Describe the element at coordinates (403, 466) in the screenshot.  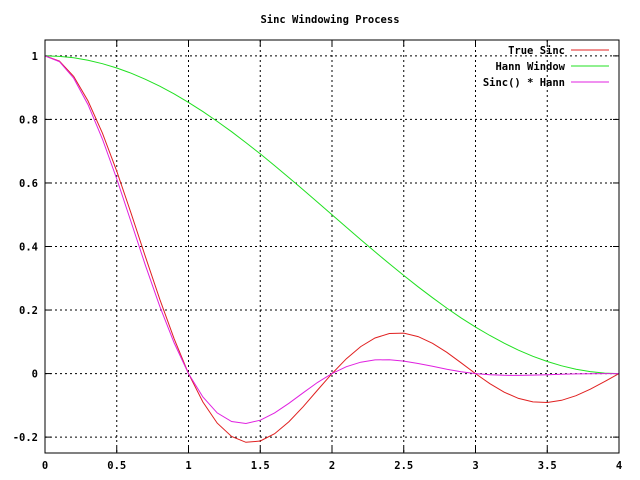
I see `x-tick-label: 2.5` at that location.